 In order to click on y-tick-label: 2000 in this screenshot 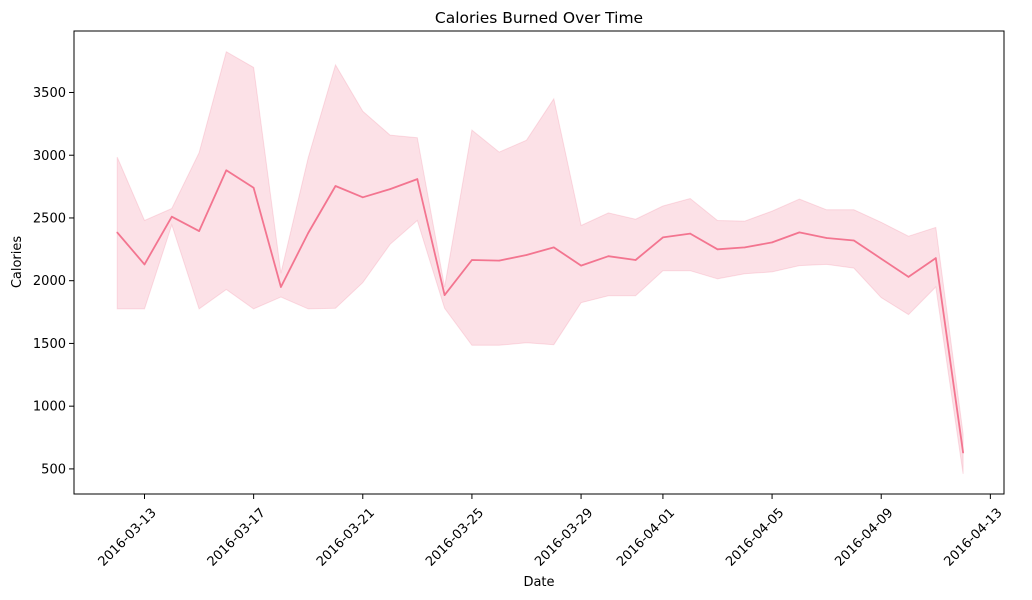, I will do `click(49, 281)`.